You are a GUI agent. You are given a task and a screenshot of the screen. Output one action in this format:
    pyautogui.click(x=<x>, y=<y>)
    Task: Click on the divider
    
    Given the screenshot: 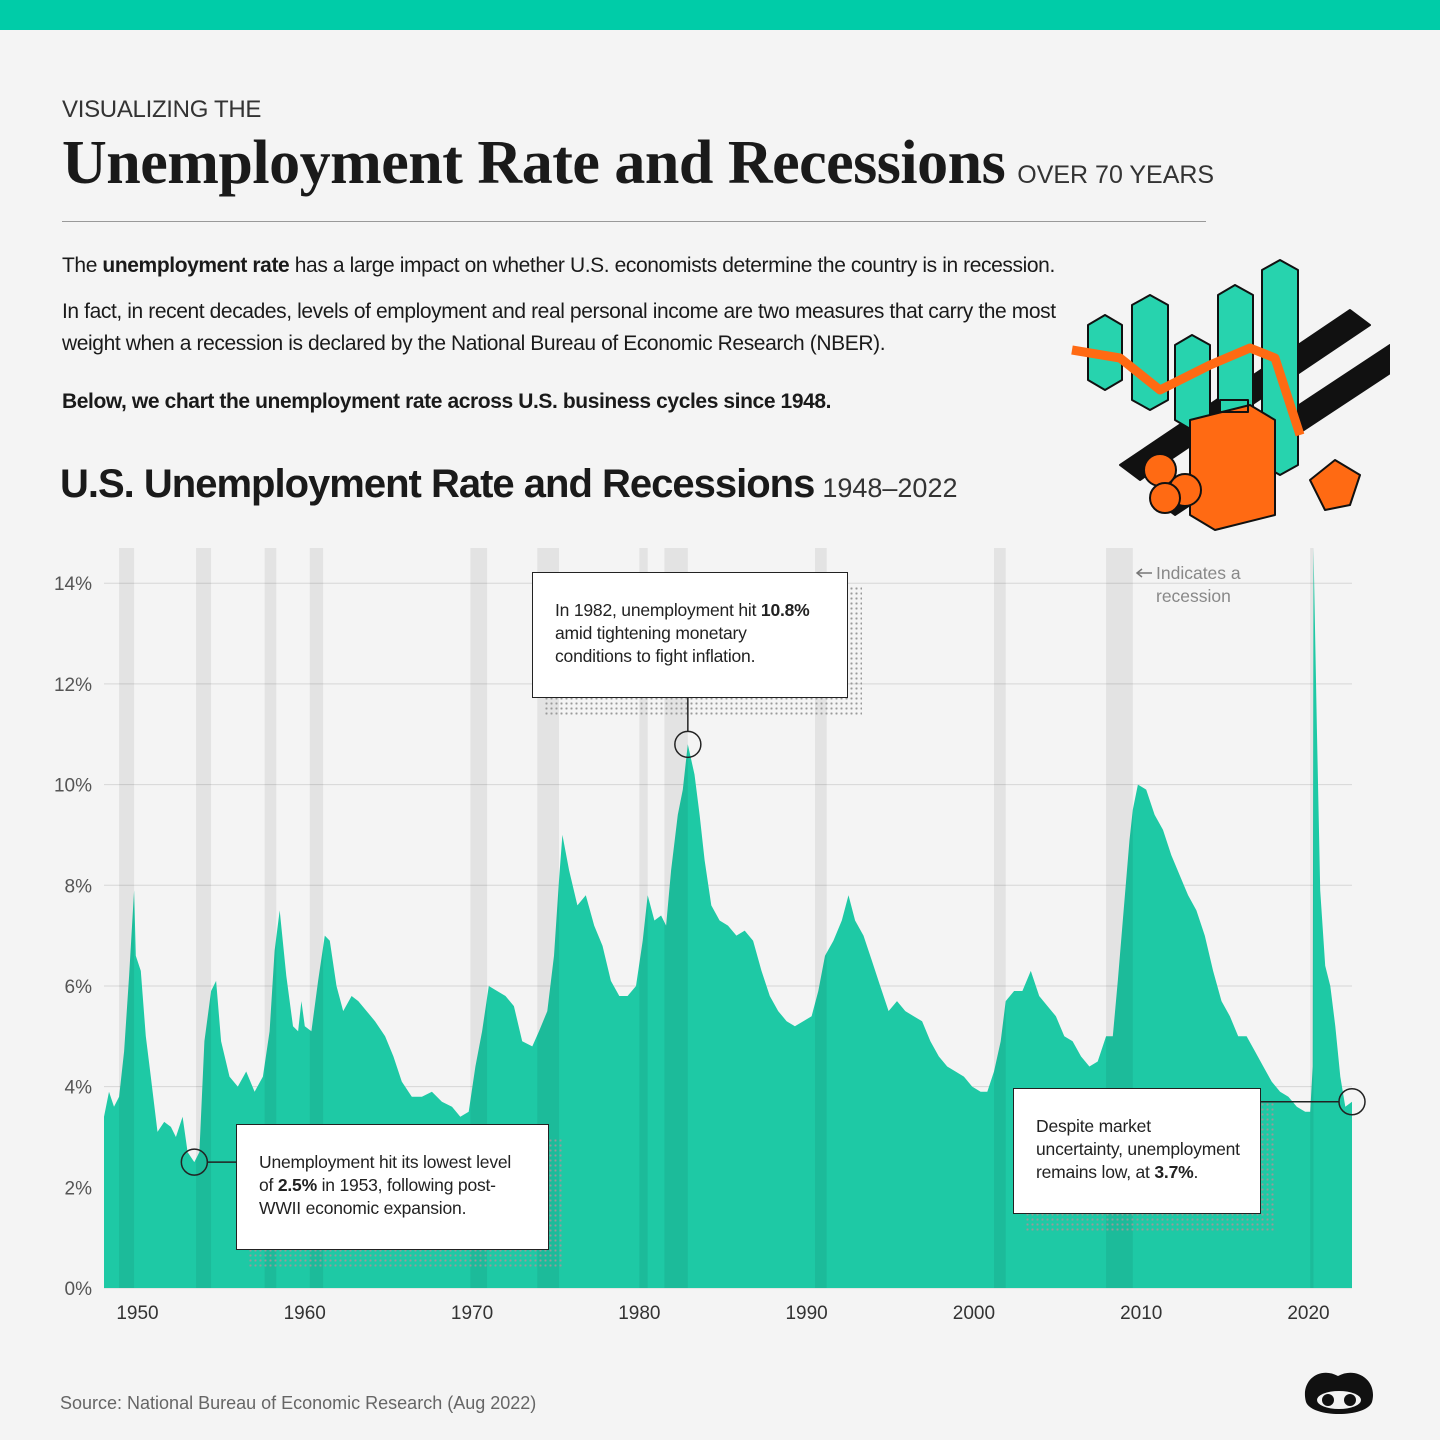 What is the action you would take?
    pyautogui.click(x=634, y=221)
    